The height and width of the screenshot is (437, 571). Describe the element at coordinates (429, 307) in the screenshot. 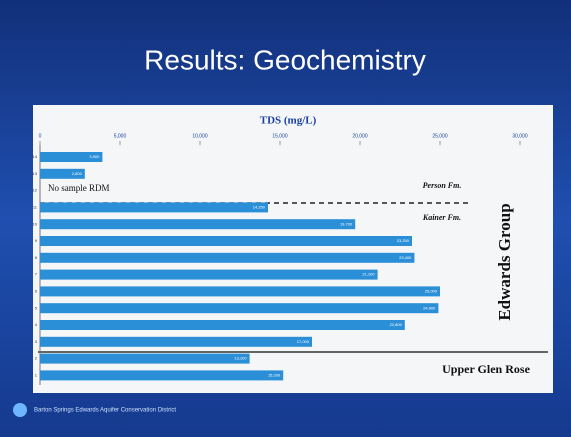

I see `value-label: 24,900` at that location.